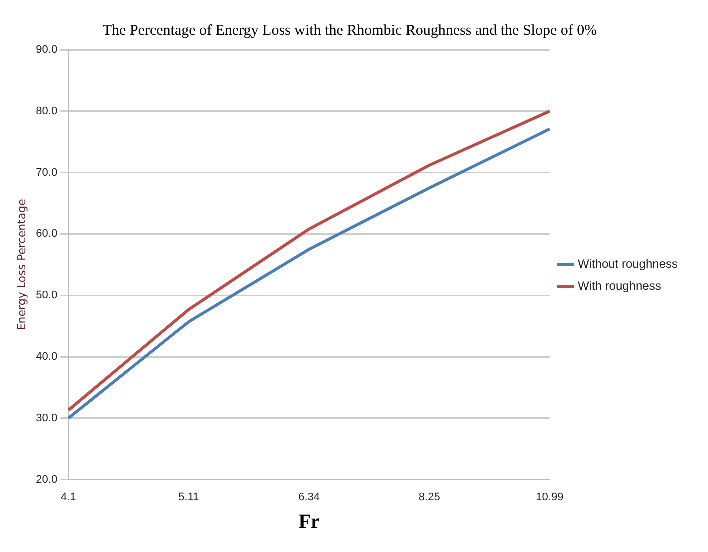 The width and height of the screenshot is (708, 552). I want to click on legend-label: Without roughness, so click(628, 263).